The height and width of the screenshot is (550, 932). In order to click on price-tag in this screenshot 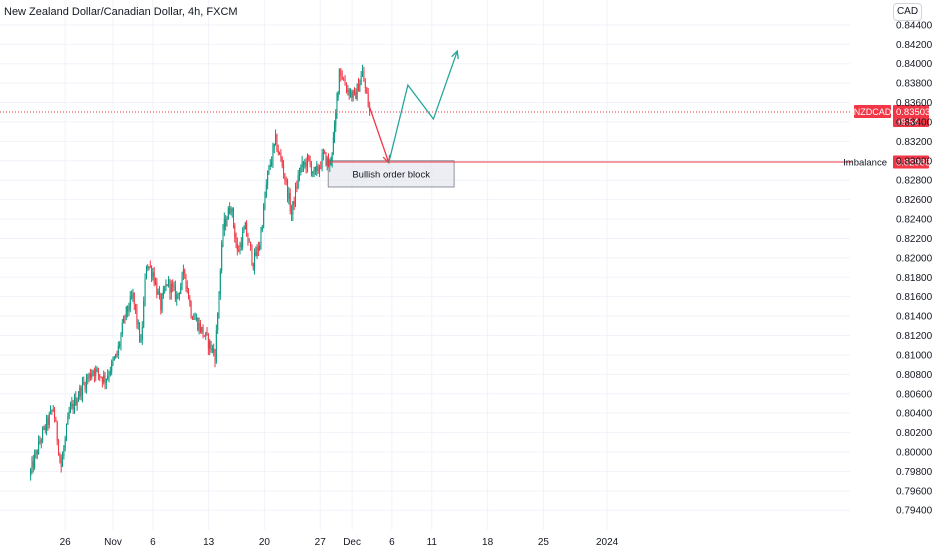, I will do `click(911, 115)`.